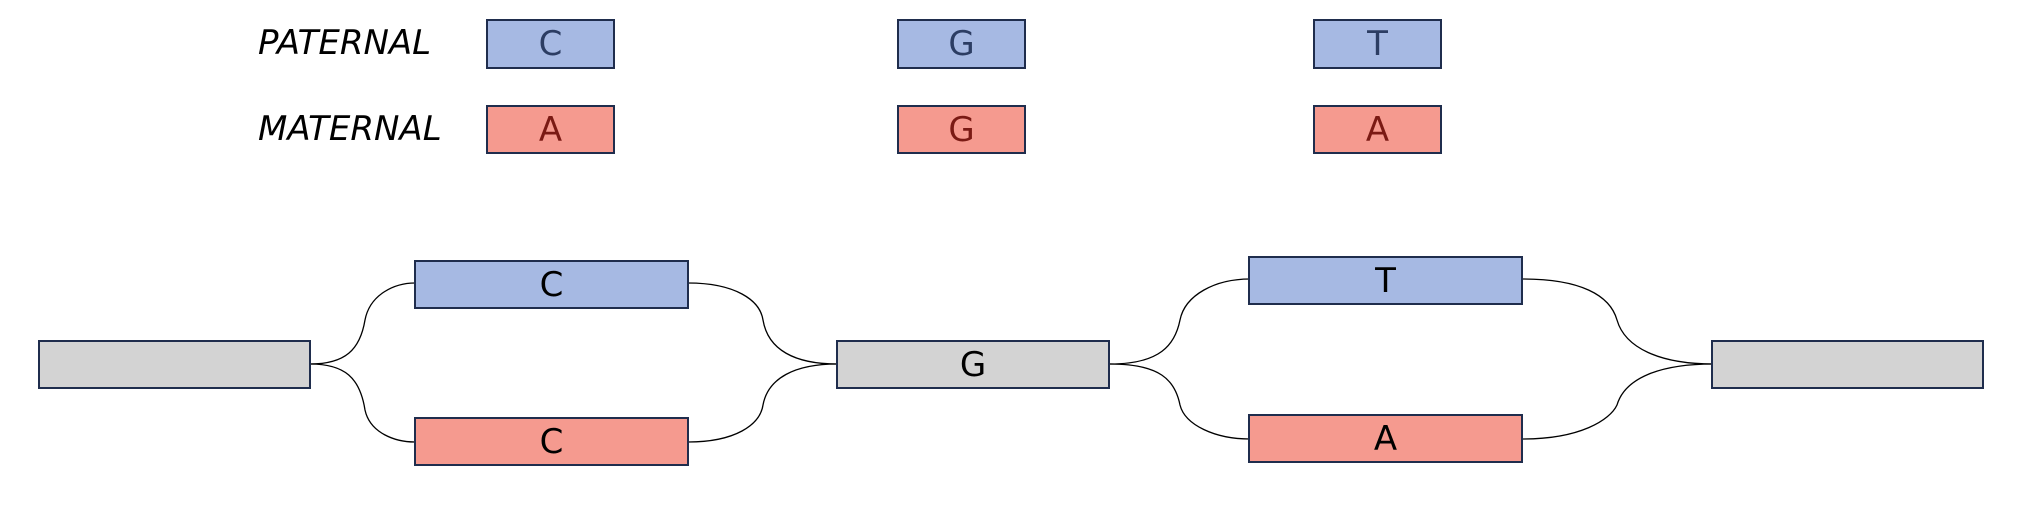  Describe the element at coordinates (1377, 44) in the screenshot. I see `paternal-allele-3: T` at that location.